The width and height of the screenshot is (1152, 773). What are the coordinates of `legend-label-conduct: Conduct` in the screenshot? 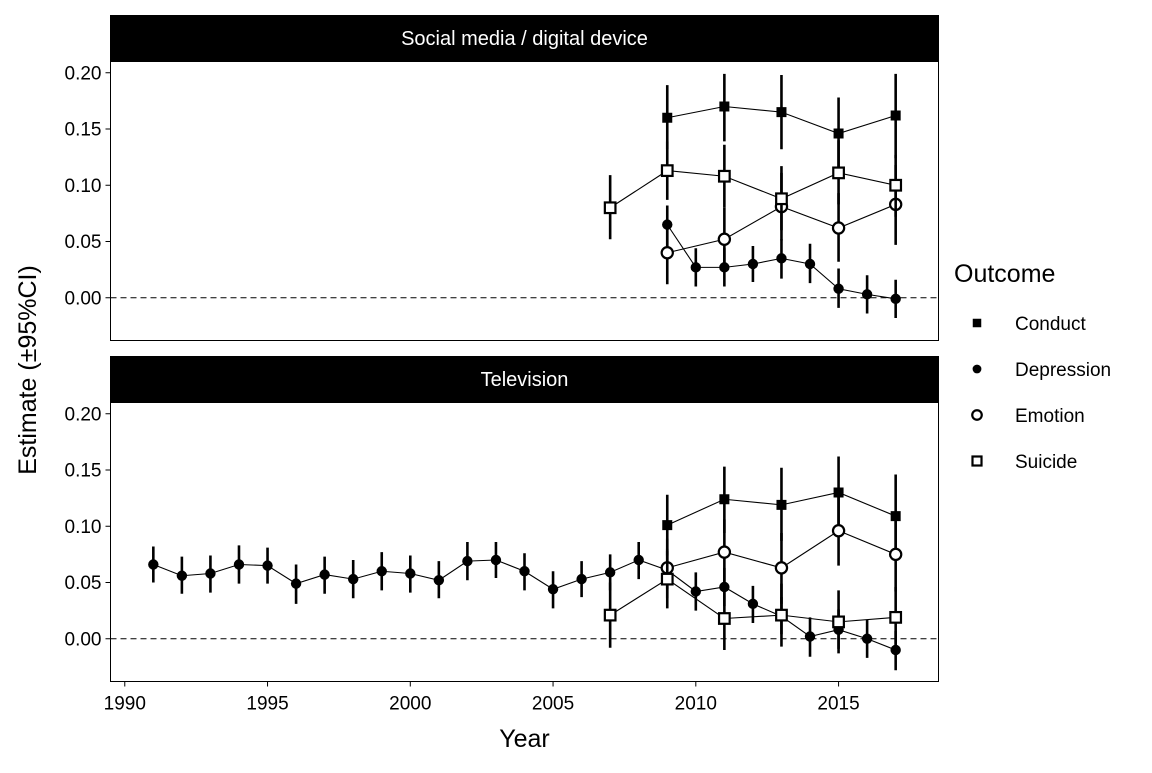 It's located at (1050, 324).